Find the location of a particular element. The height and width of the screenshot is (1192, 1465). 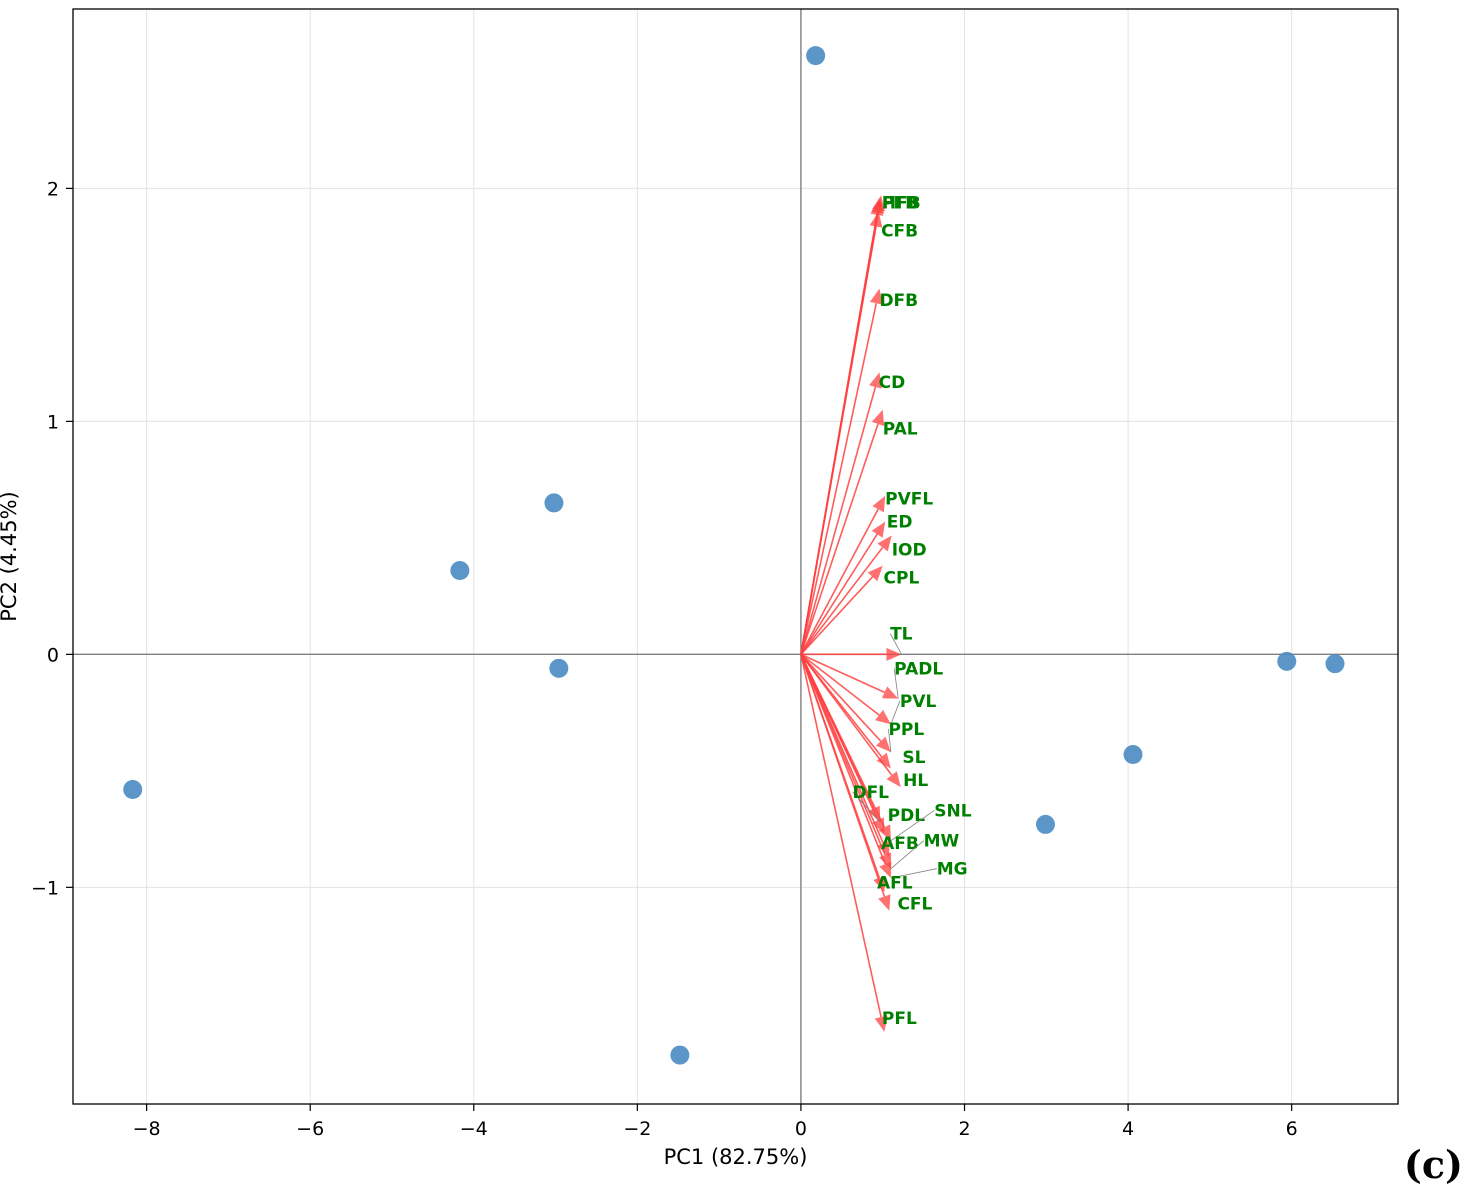

x-tick-label: 4 is located at coordinates (1128, 1129).